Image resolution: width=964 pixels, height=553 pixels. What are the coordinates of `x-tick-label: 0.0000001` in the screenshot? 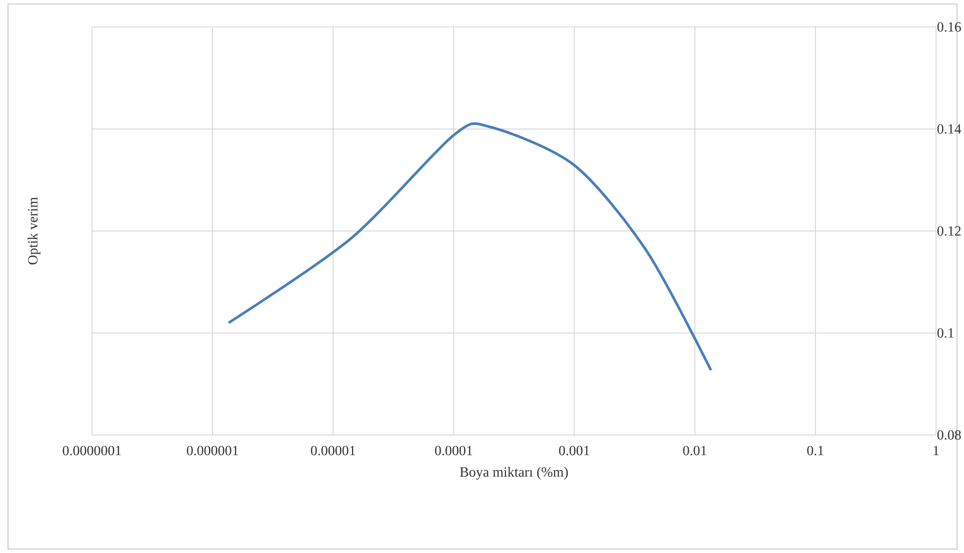 It's located at (91, 451).